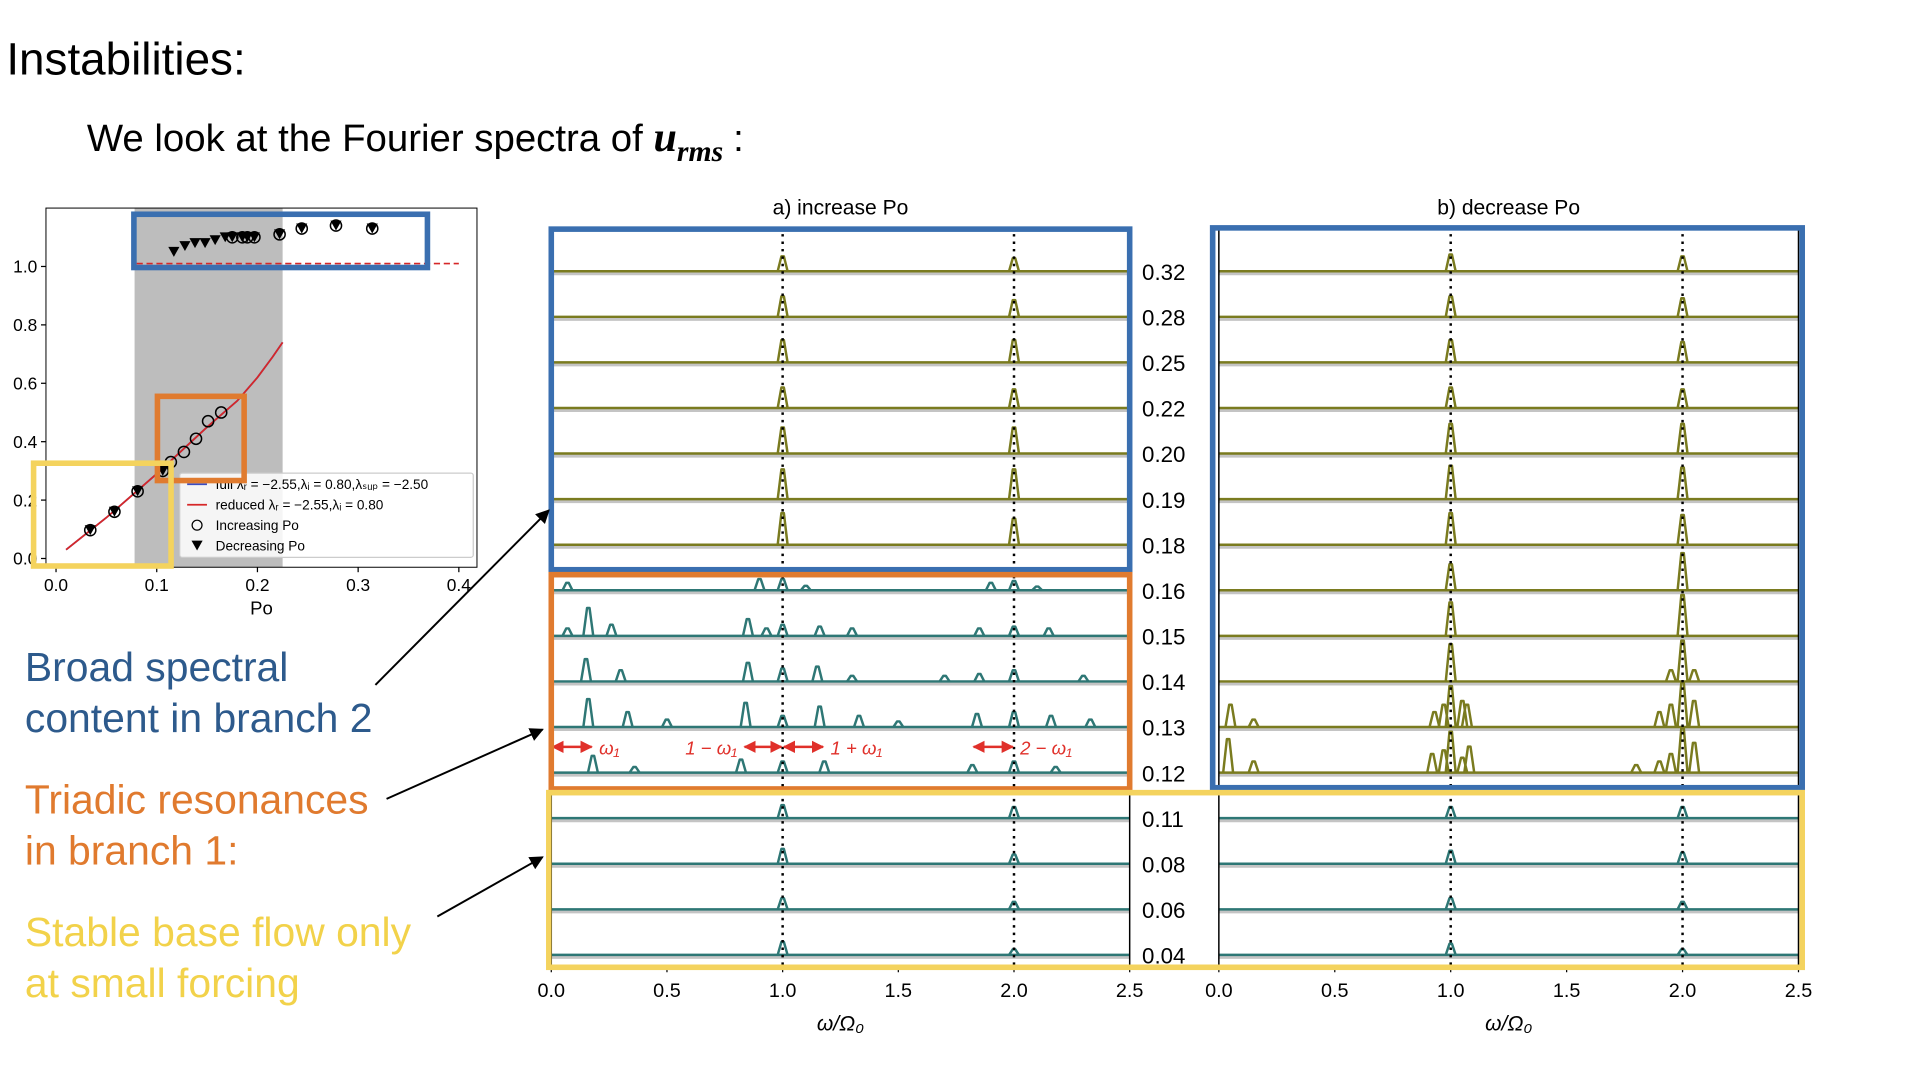 The image size is (1920, 1080). I want to click on legend-handle, so click(197, 545).